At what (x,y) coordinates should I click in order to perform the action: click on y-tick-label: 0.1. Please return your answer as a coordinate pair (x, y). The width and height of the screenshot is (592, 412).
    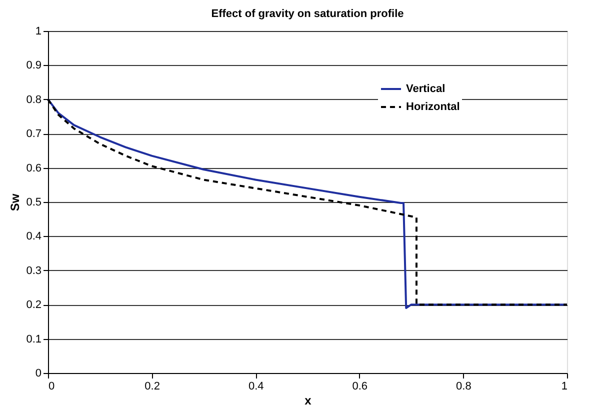
    Looking at the image, I should click on (34, 339).